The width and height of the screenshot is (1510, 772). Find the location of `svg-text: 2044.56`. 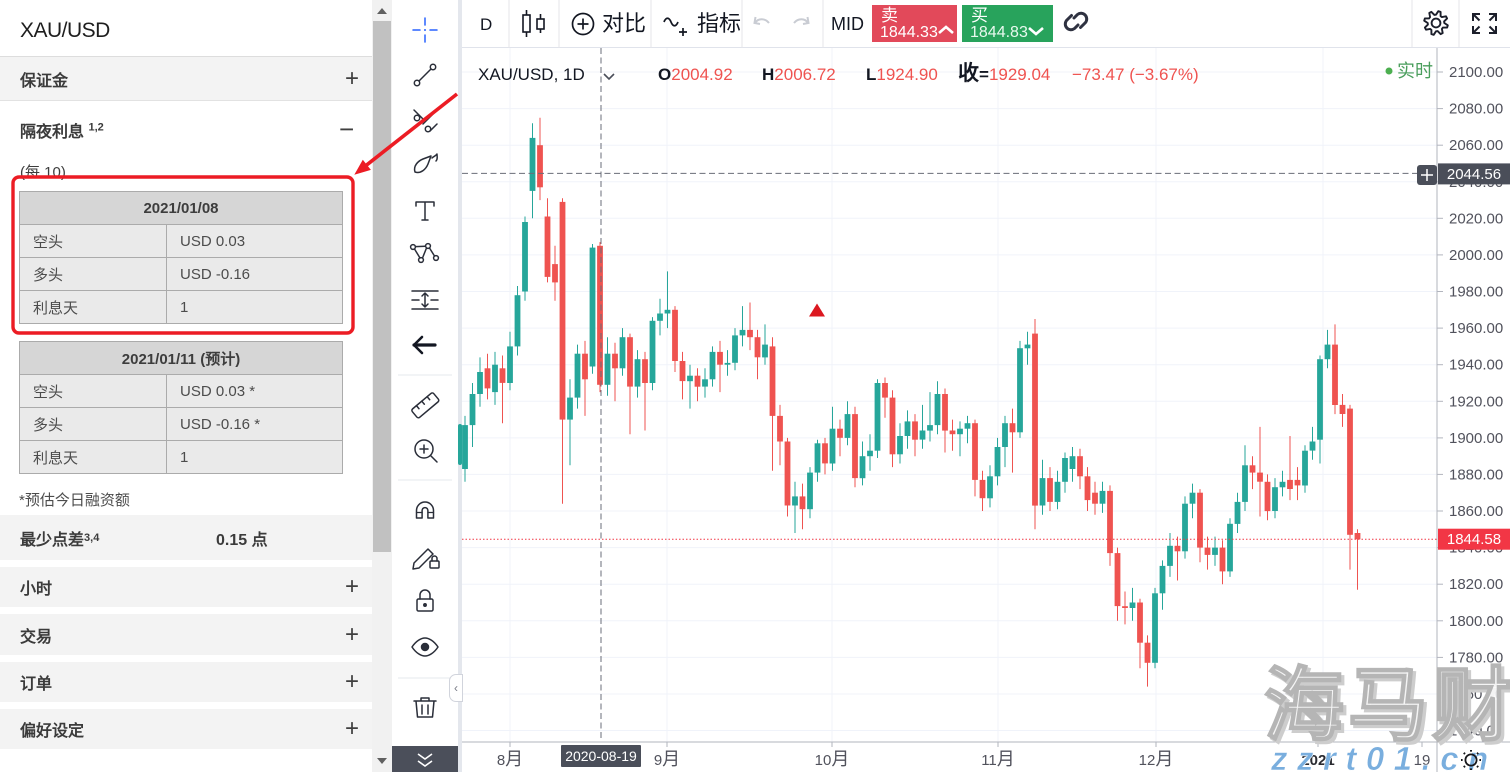

svg-text: 2044.56 is located at coordinates (1474, 174).